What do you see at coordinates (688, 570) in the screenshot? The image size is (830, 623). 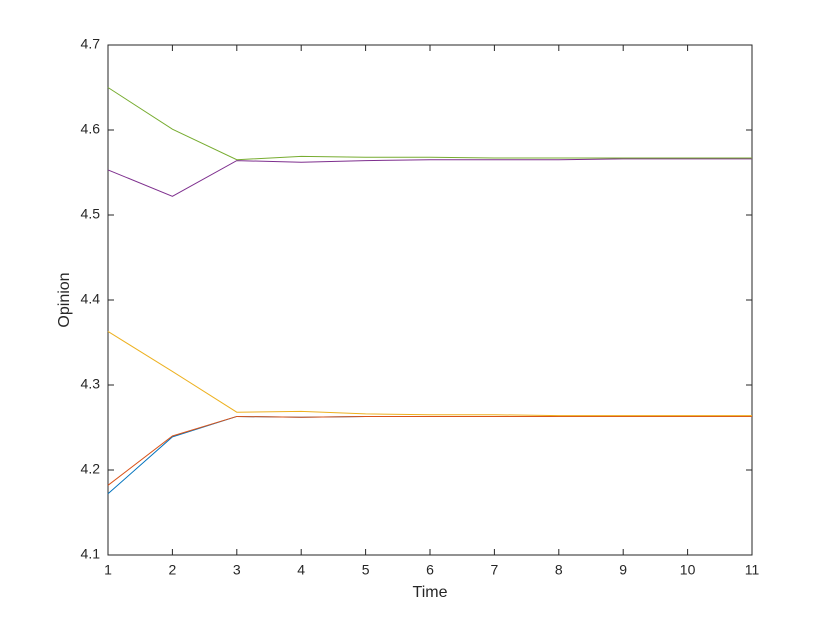 I see `x-tick-label: 10` at bounding box center [688, 570].